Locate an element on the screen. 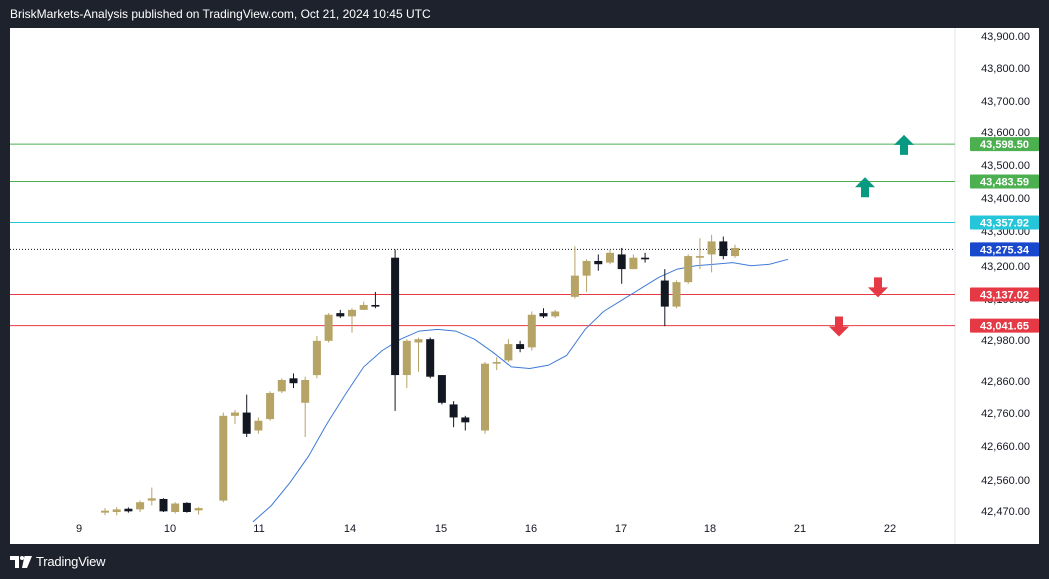 The height and width of the screenshot is (579, 1049). y-tick-label: 42,980.00 is located at coordinates (1005, 341).